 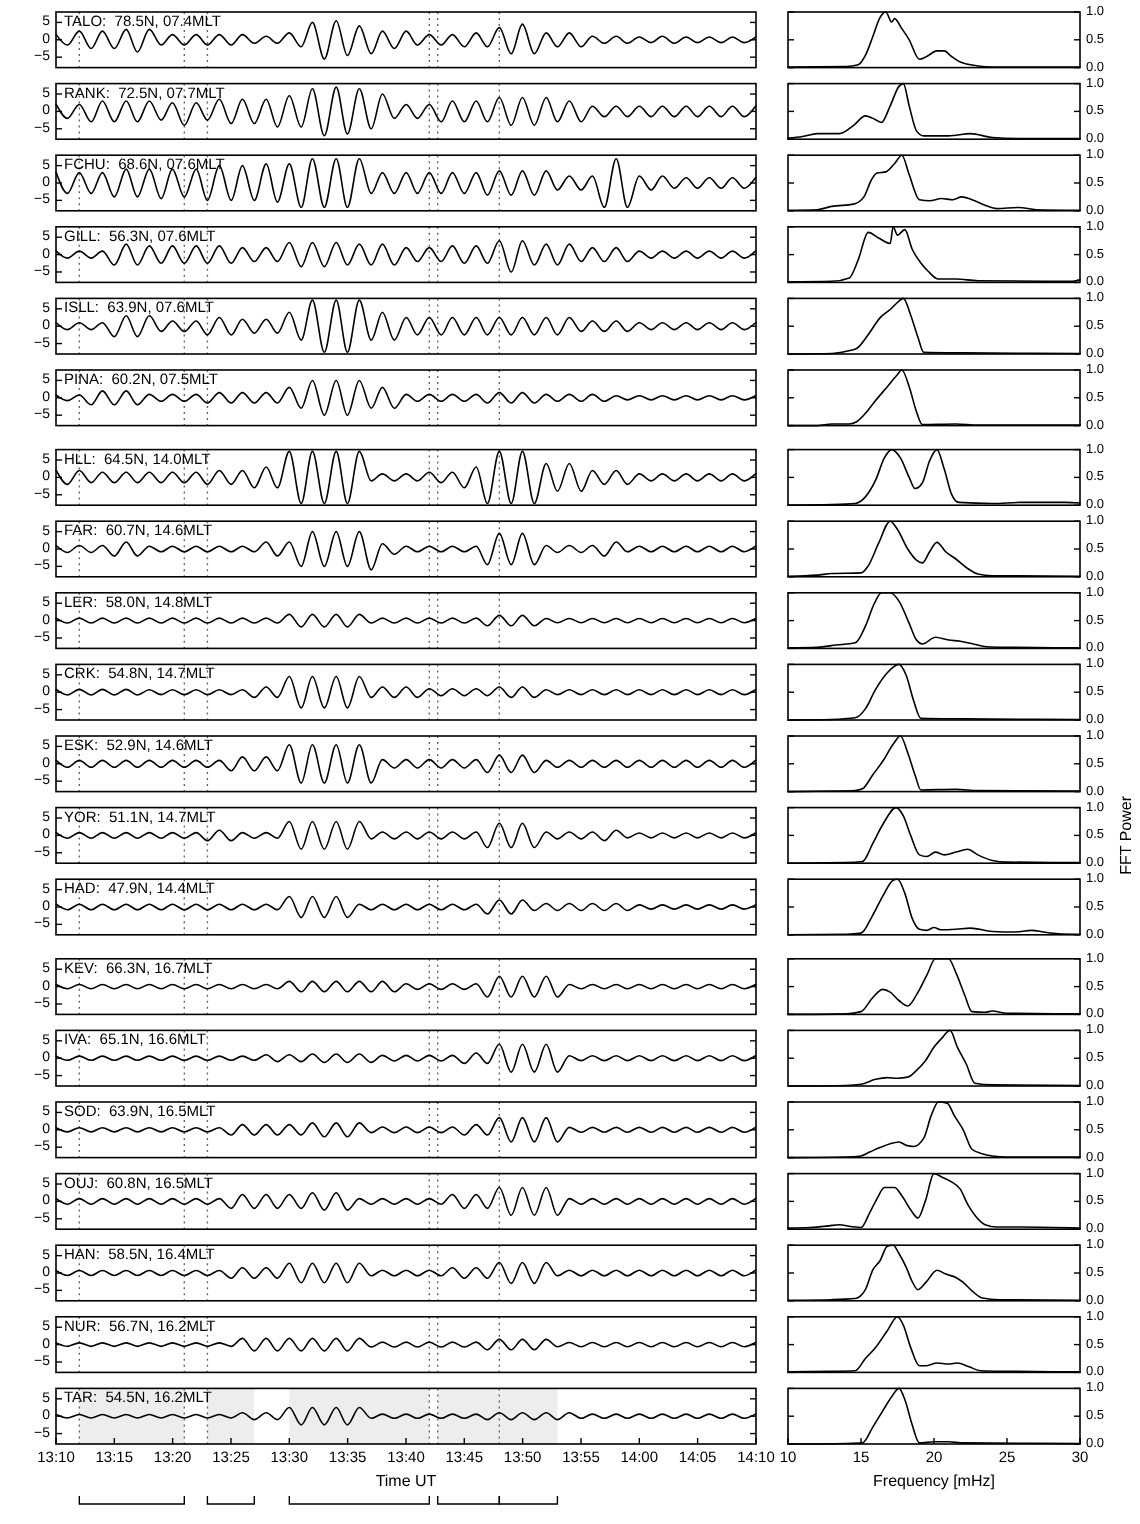 I want to click on y-axis-title: FFT Power, so click(x=1126, y=835).